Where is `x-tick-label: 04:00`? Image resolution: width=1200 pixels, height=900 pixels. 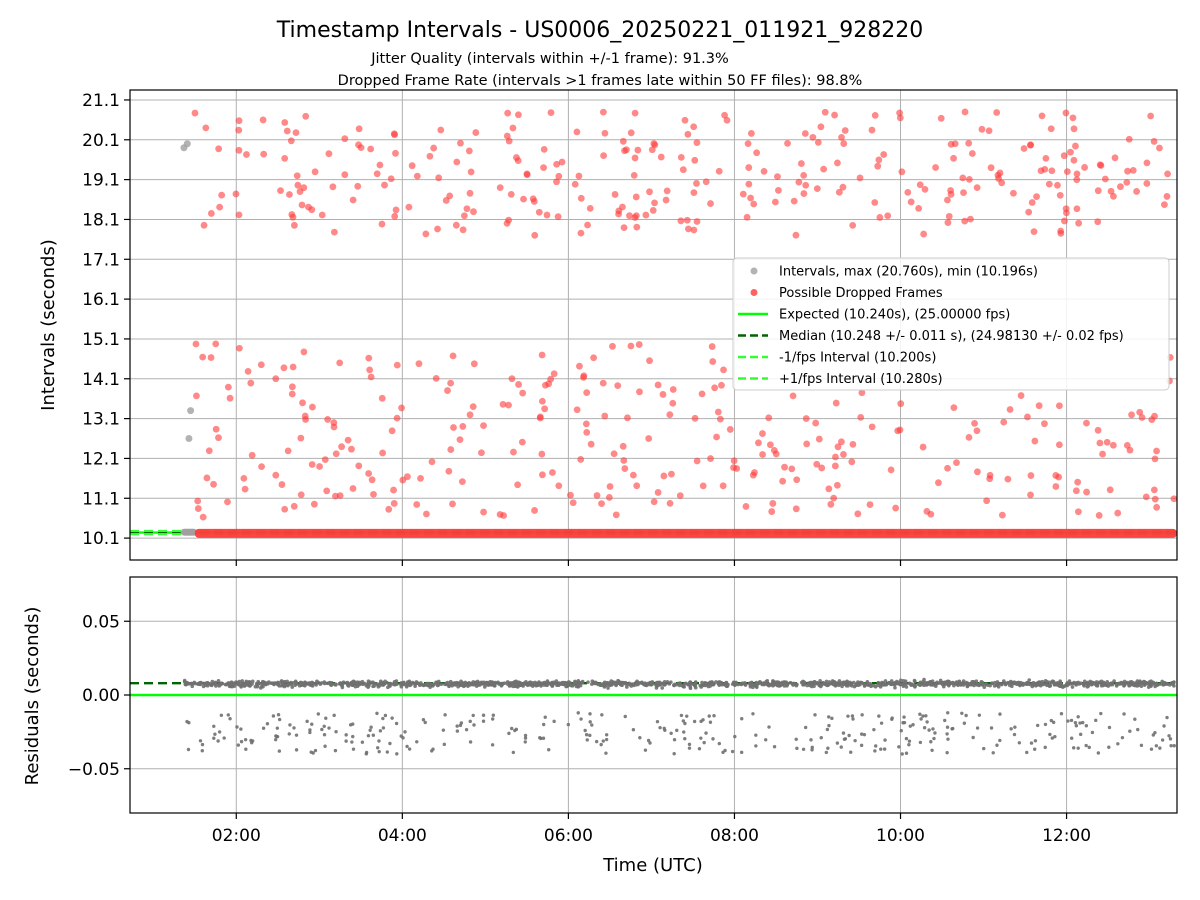 x-tick-label: 04:00 is located at coordinates (402, 836).